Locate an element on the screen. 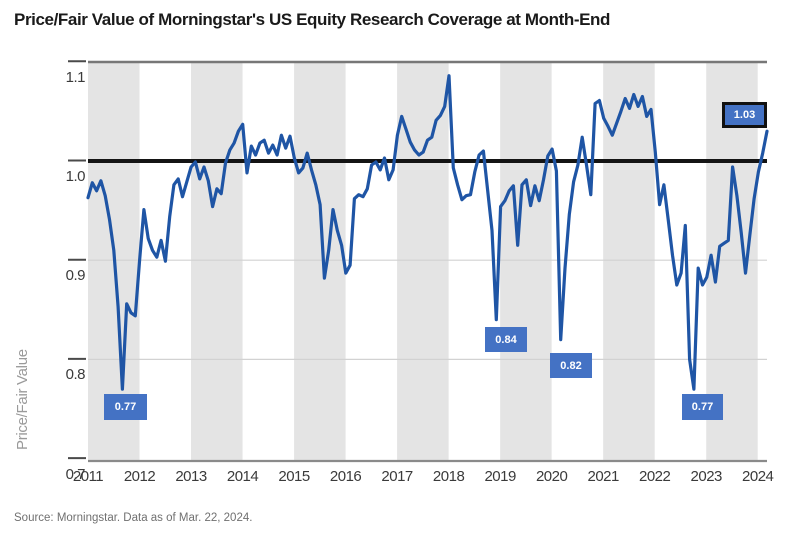 This screenshot has height=536, width=809. data-label-1-03: 1.03 is located at coordinates (744, 115).